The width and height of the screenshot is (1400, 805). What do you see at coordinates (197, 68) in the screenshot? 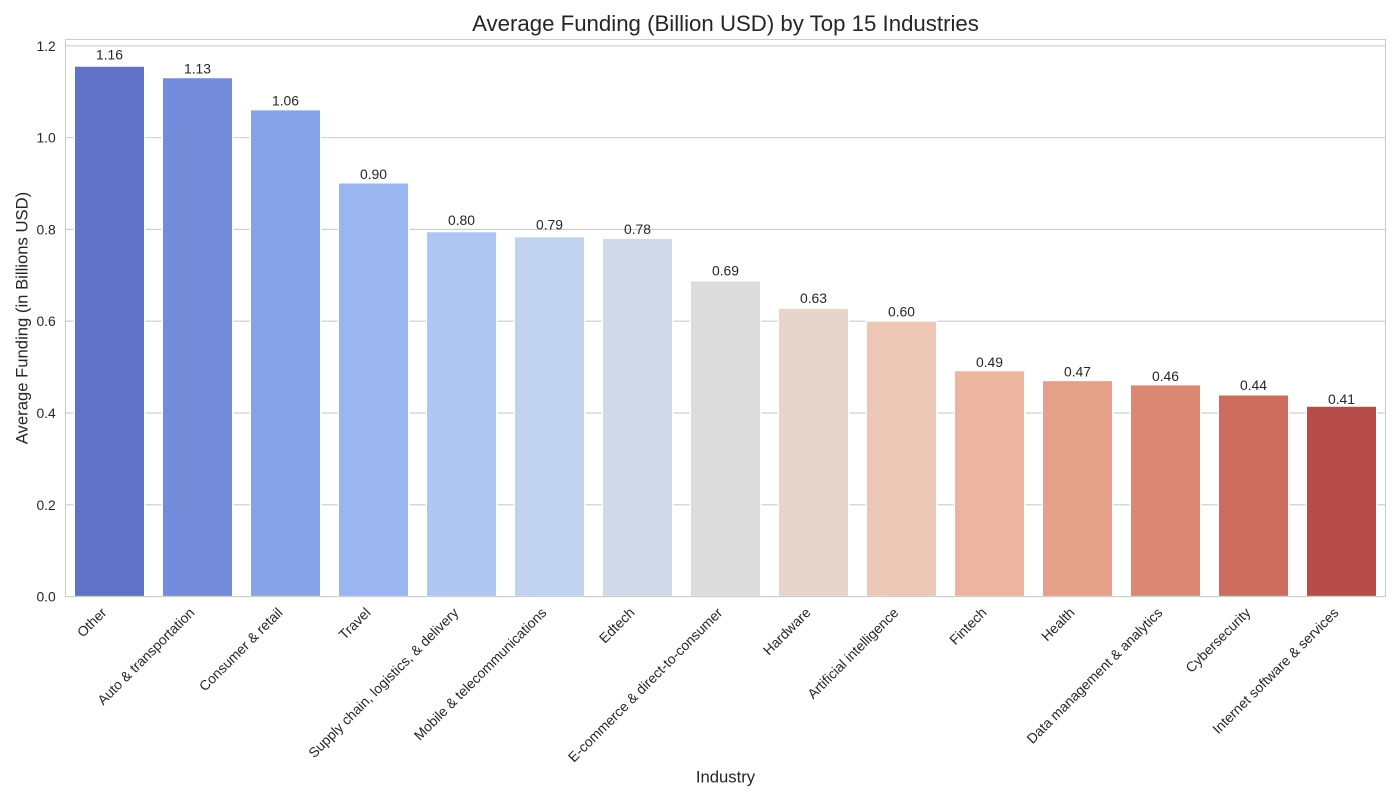
I see `svg-text: 1.13` at bounding box center [197, 68].